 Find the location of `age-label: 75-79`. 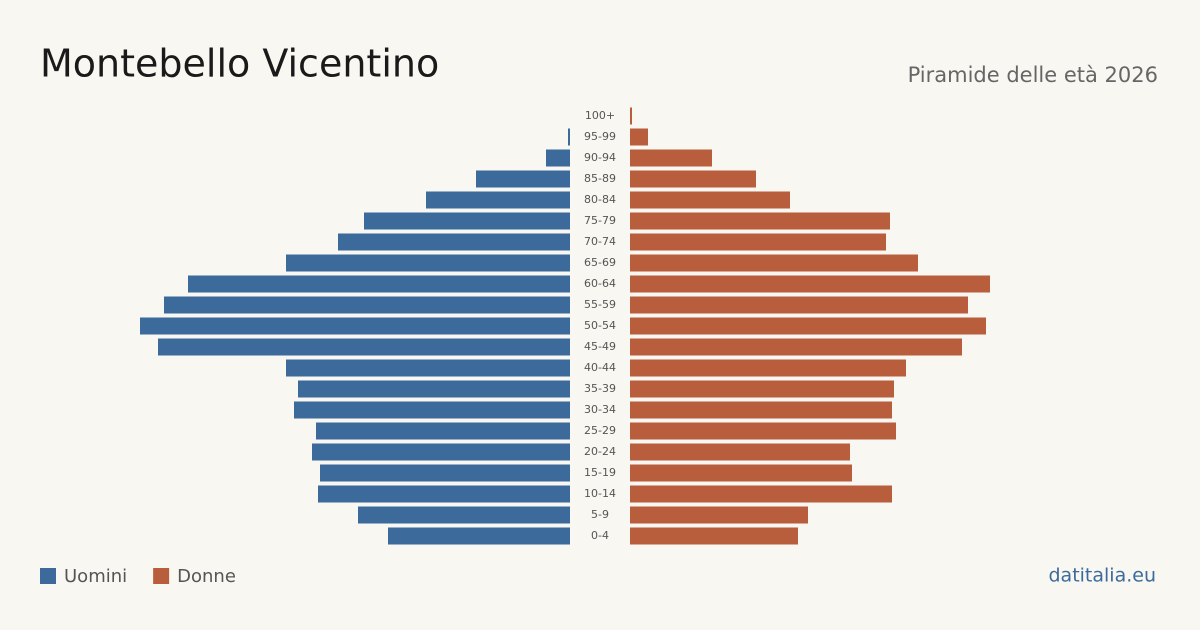

age-label: 75-79 is located at coordinates (600, 220).